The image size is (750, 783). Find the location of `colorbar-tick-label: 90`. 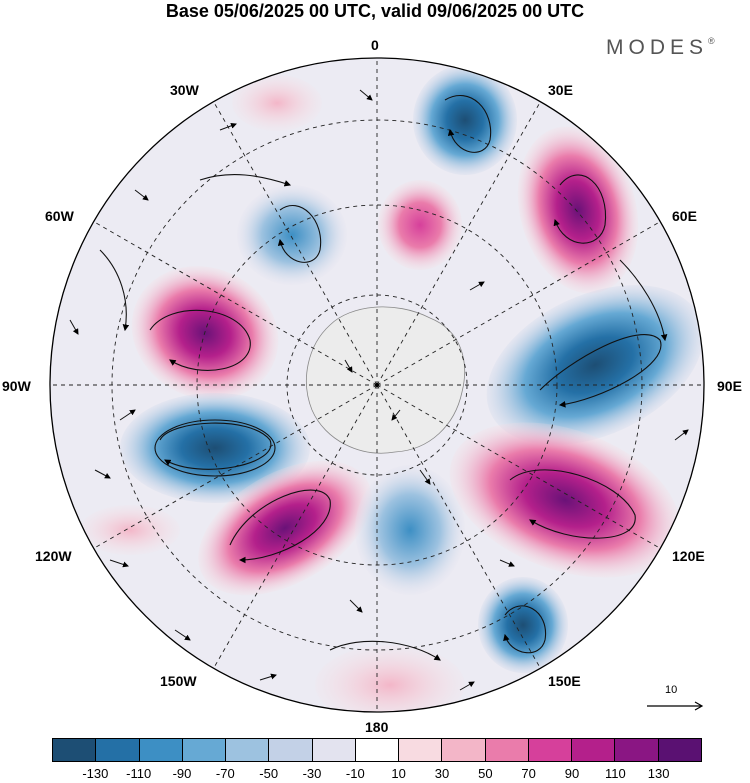

colorbar-tick-label: 90 is located at coordinates (572, 773).